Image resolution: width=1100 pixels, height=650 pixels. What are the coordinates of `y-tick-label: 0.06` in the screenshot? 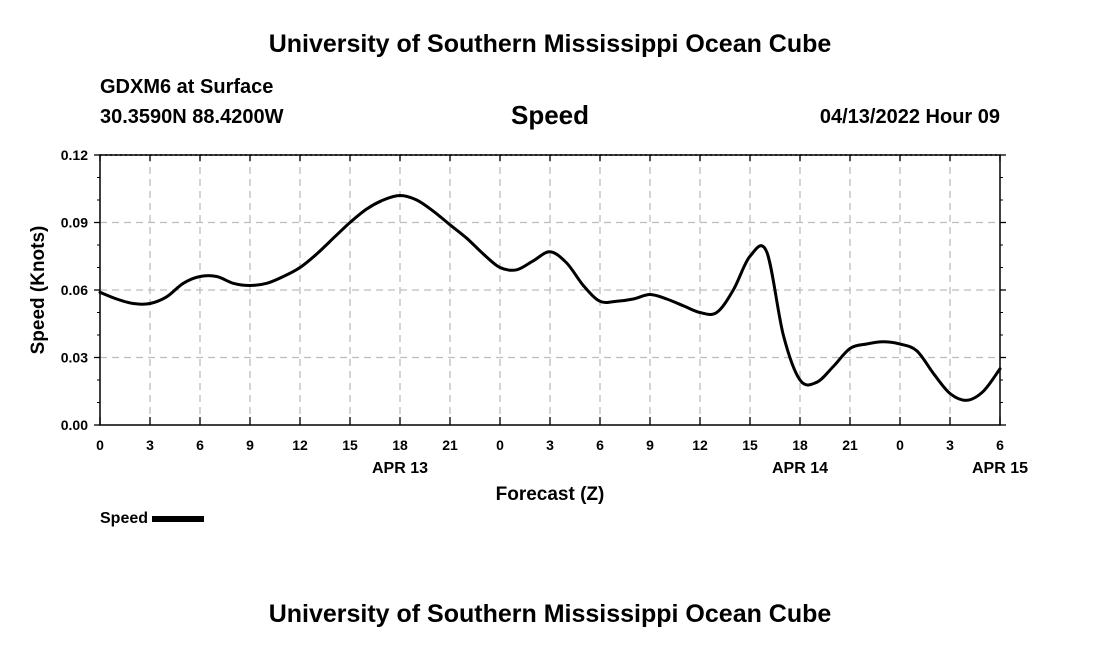 It's located at (74, 290).